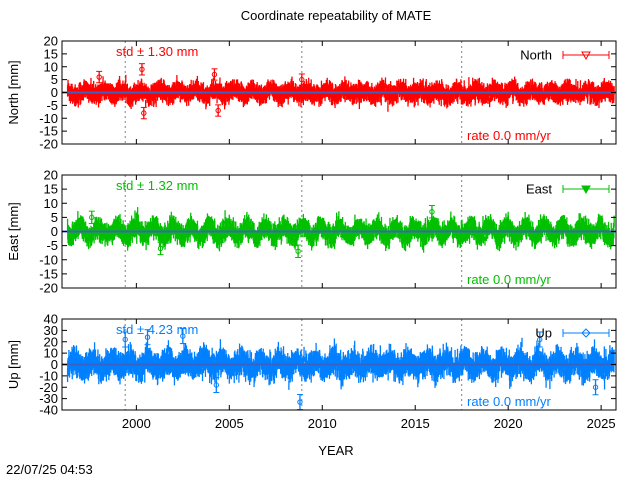 The width and height of the screenshot is (640, 480). Describe the element at coordinates (340, 91) in the screenshot. I see `data-points-north` at that location.